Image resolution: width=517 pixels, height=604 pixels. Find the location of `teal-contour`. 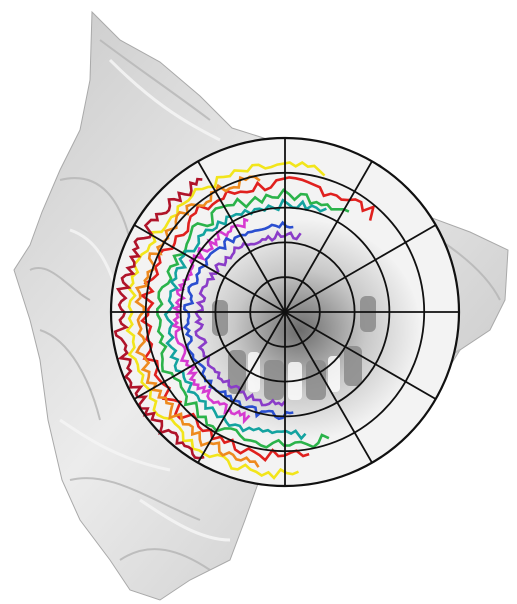

teal-contour is located at coordinates (245, 319).